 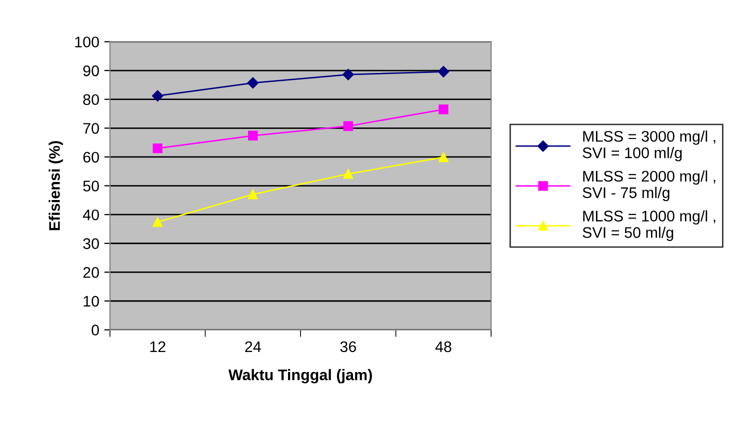 I want to click on y-axis-title: Efisiensi (%), so click(x=55, y=185).